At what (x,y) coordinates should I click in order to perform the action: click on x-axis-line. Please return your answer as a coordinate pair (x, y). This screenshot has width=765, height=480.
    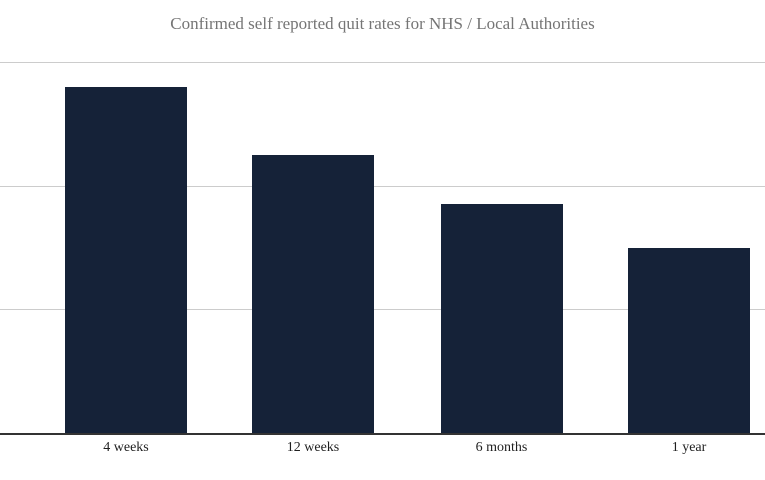
    Looking at the image, I should click on (382, 434).